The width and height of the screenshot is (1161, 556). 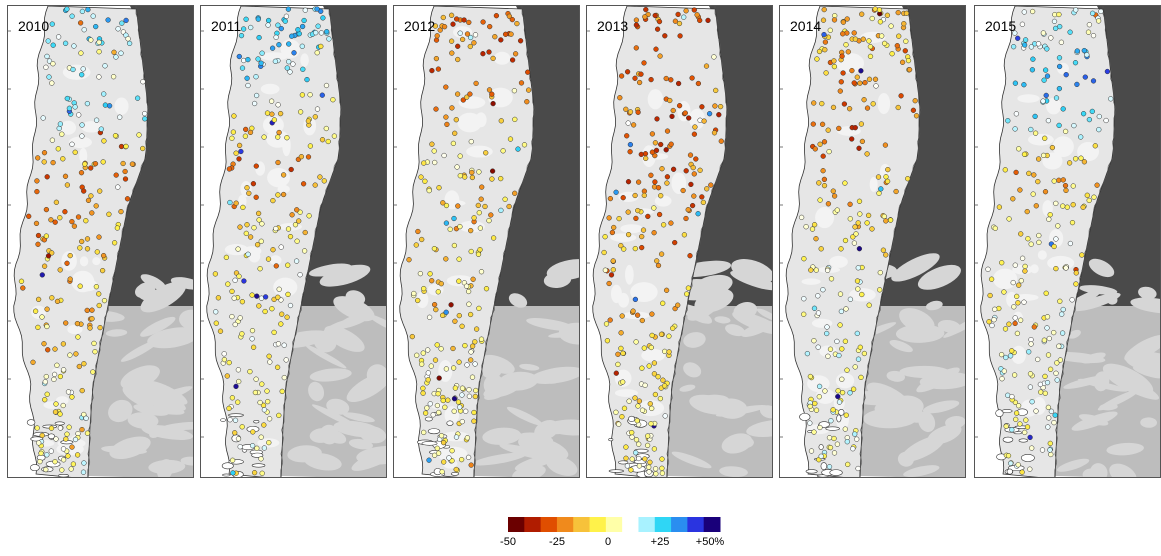 What do you see at coordinates (806, 26) in the screenshot?
I see `year-label: 2014` at bounding box center [806, 26].